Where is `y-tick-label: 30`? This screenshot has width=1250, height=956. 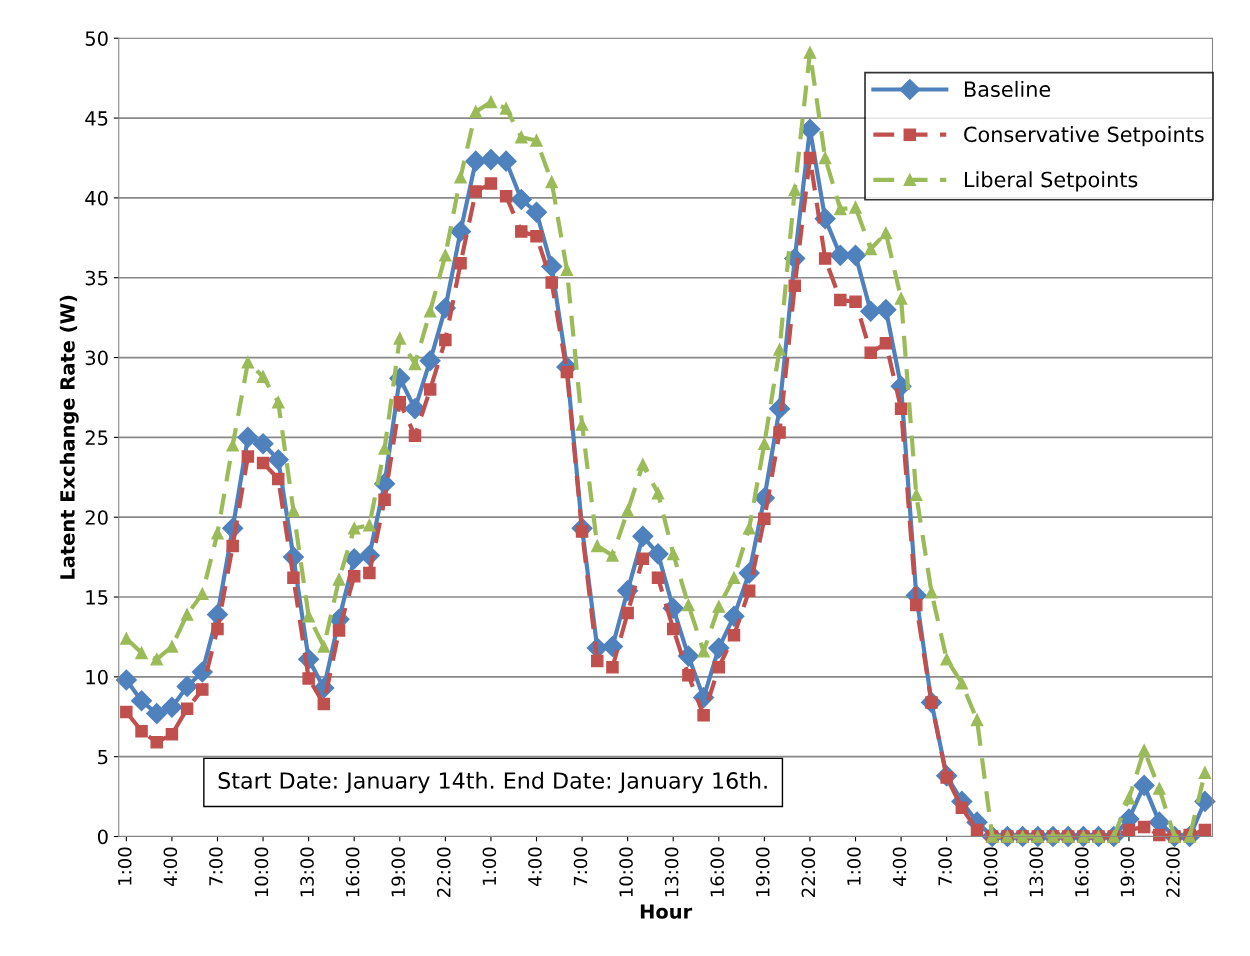
y-tick-label: 30 is located at coordinates (96, 358).